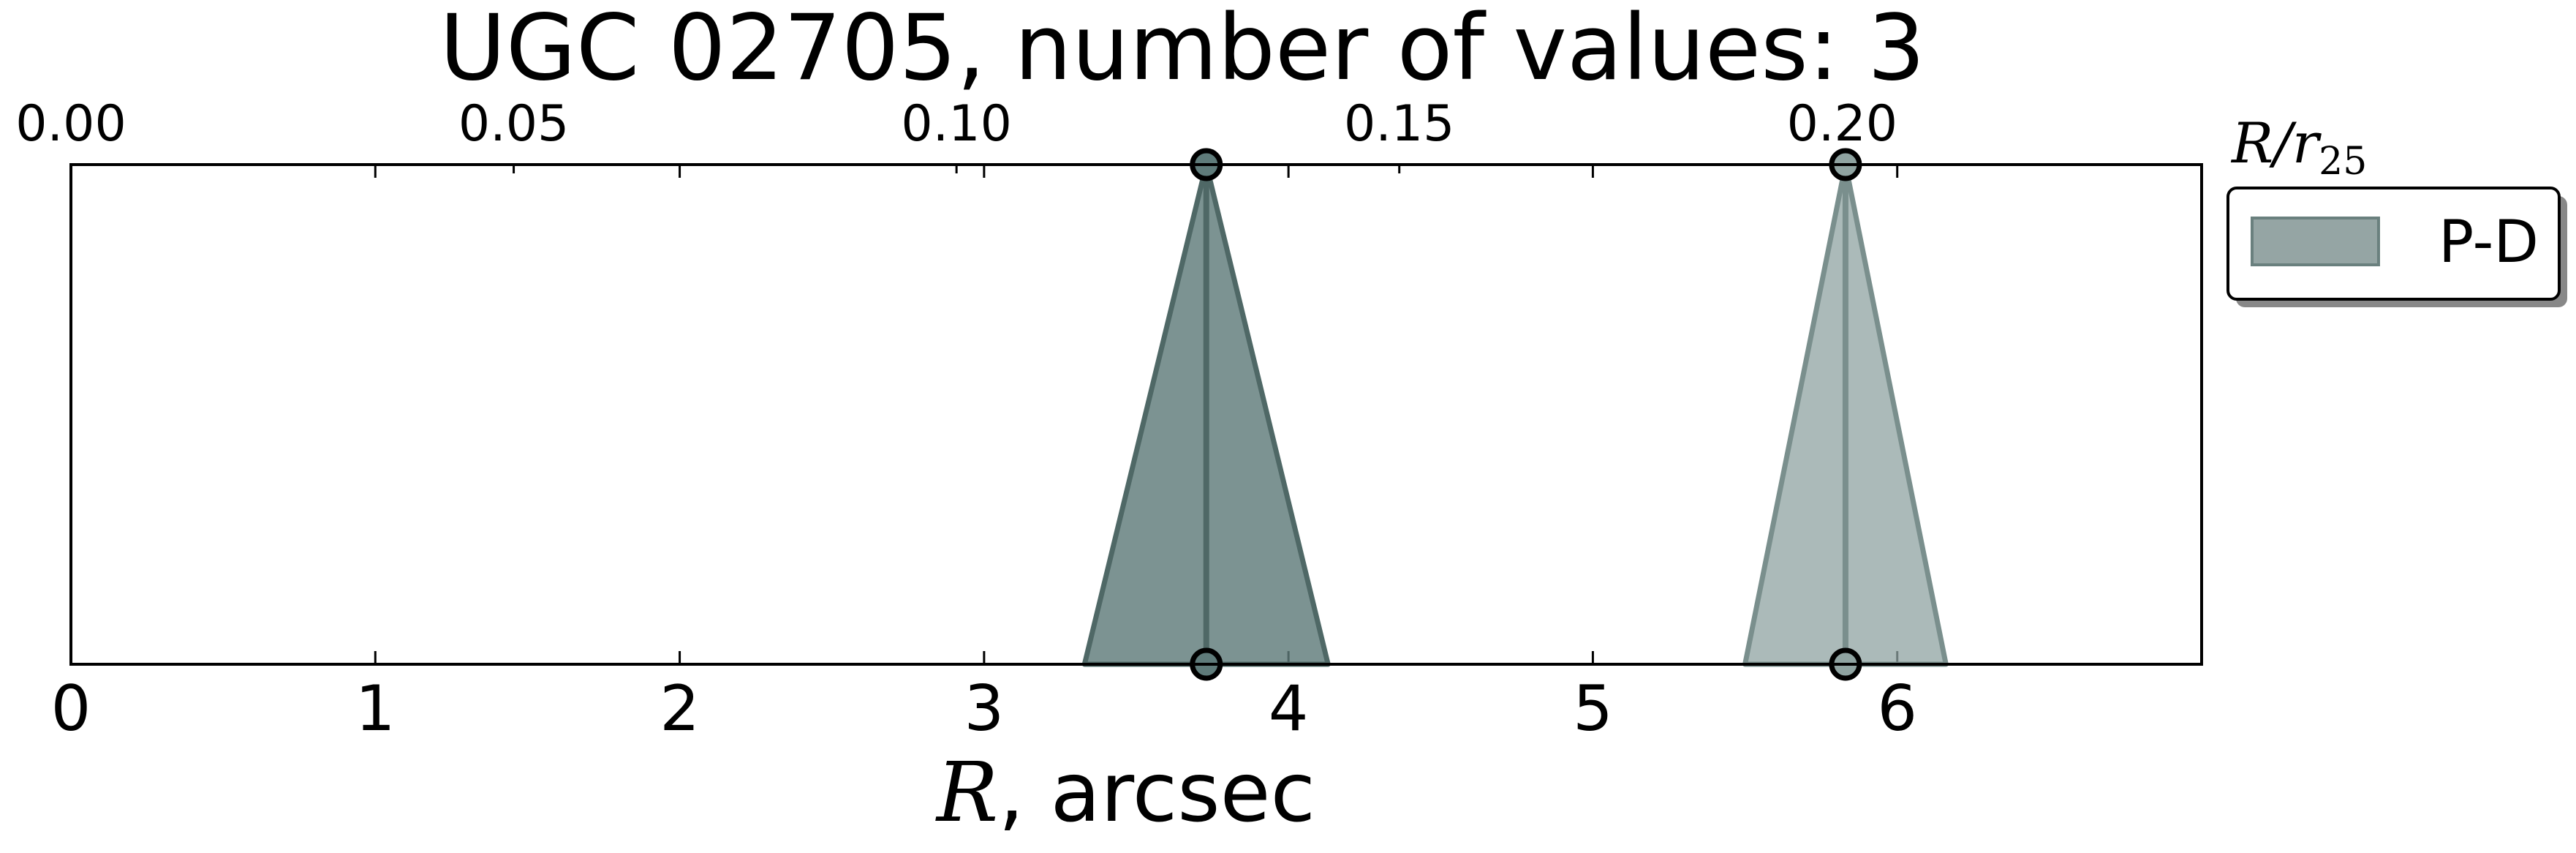 The height and width of the screenshot is (853, 2576). I want to click on x-tick-label: 4, so click(1289, 708).